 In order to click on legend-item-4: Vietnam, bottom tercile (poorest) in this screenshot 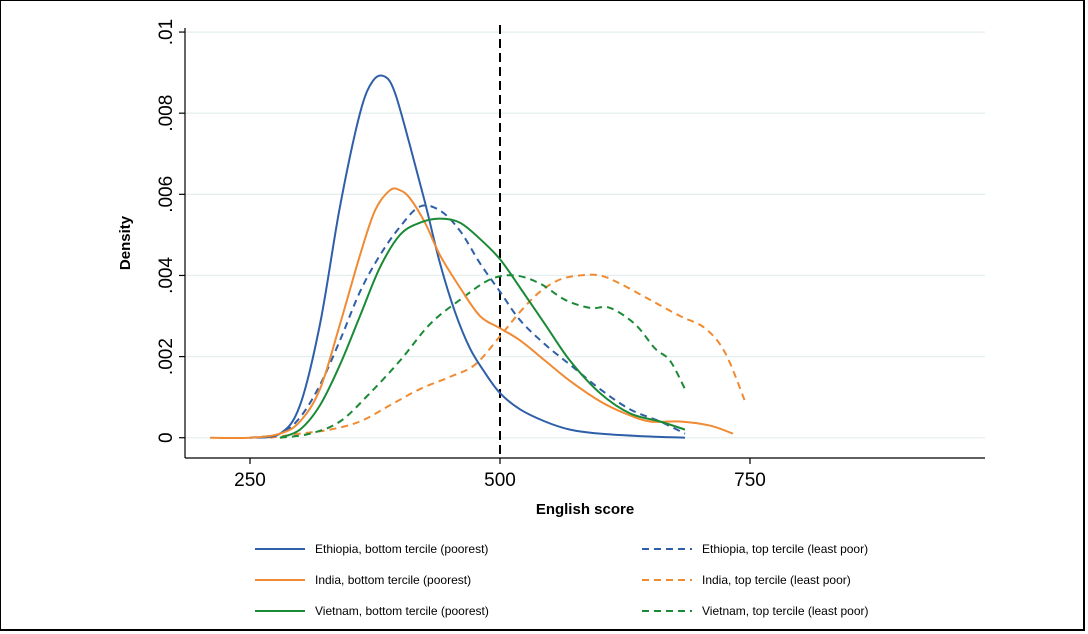, I will do `click(372, 611)`.